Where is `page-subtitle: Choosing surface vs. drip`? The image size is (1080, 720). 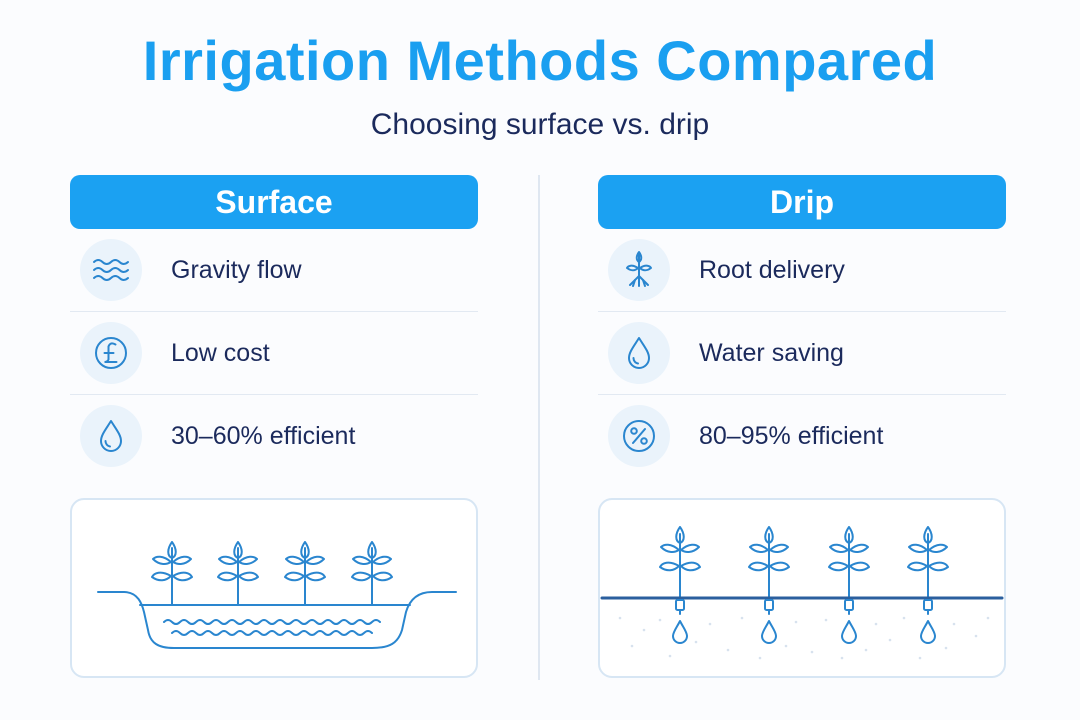
page-subtitle: Choosing surface vs. drip is located at coordinates (540, 124).